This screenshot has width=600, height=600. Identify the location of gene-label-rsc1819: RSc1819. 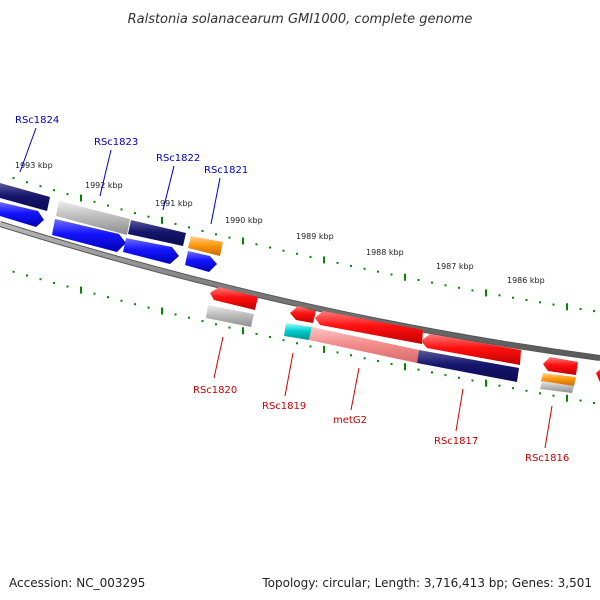
(284, 406).